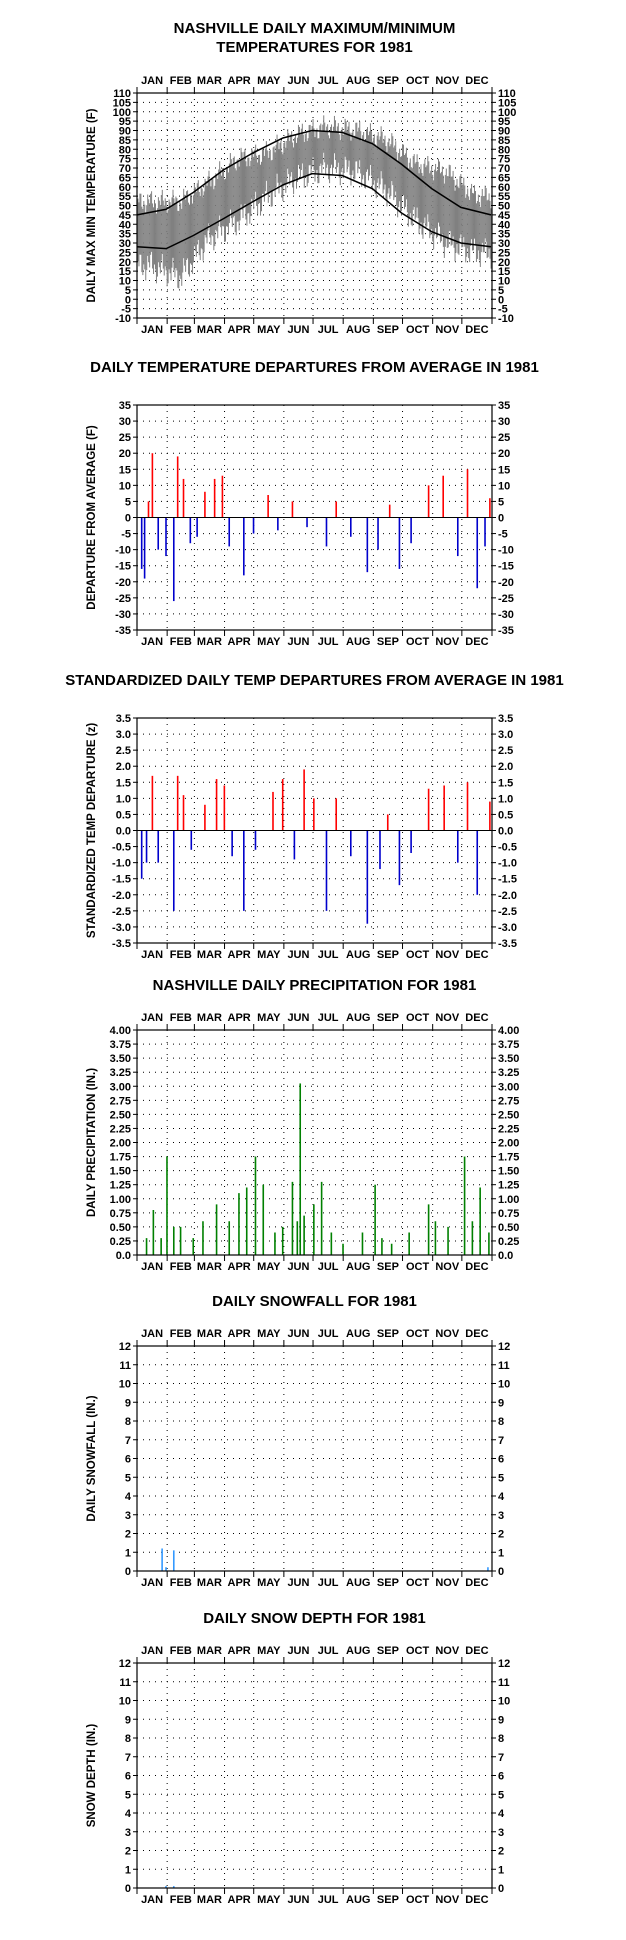 The height and width of the screenshot is (1940, 626). Describe the element at coordinates (120, 1031) in the screenshot. I see `y-tick-label: 4.00` at that location.